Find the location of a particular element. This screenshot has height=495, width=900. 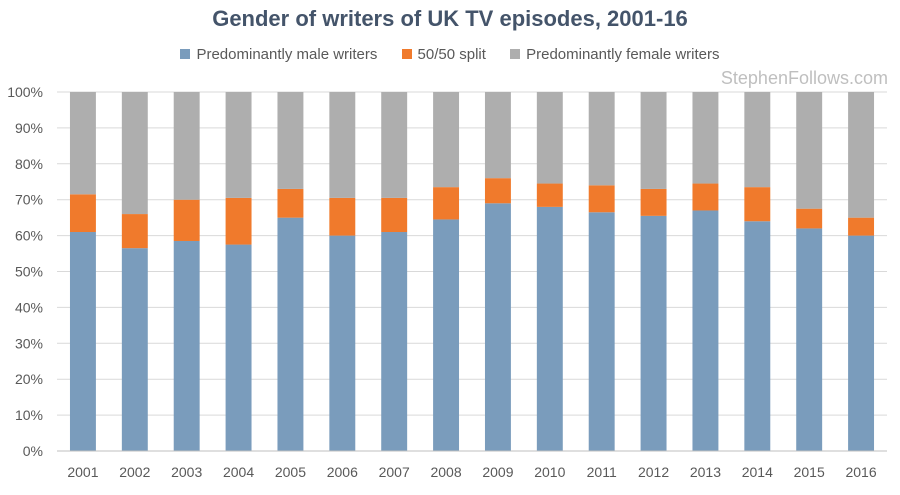

x-tick-label: 2010 is located at coordinates (549, 472).